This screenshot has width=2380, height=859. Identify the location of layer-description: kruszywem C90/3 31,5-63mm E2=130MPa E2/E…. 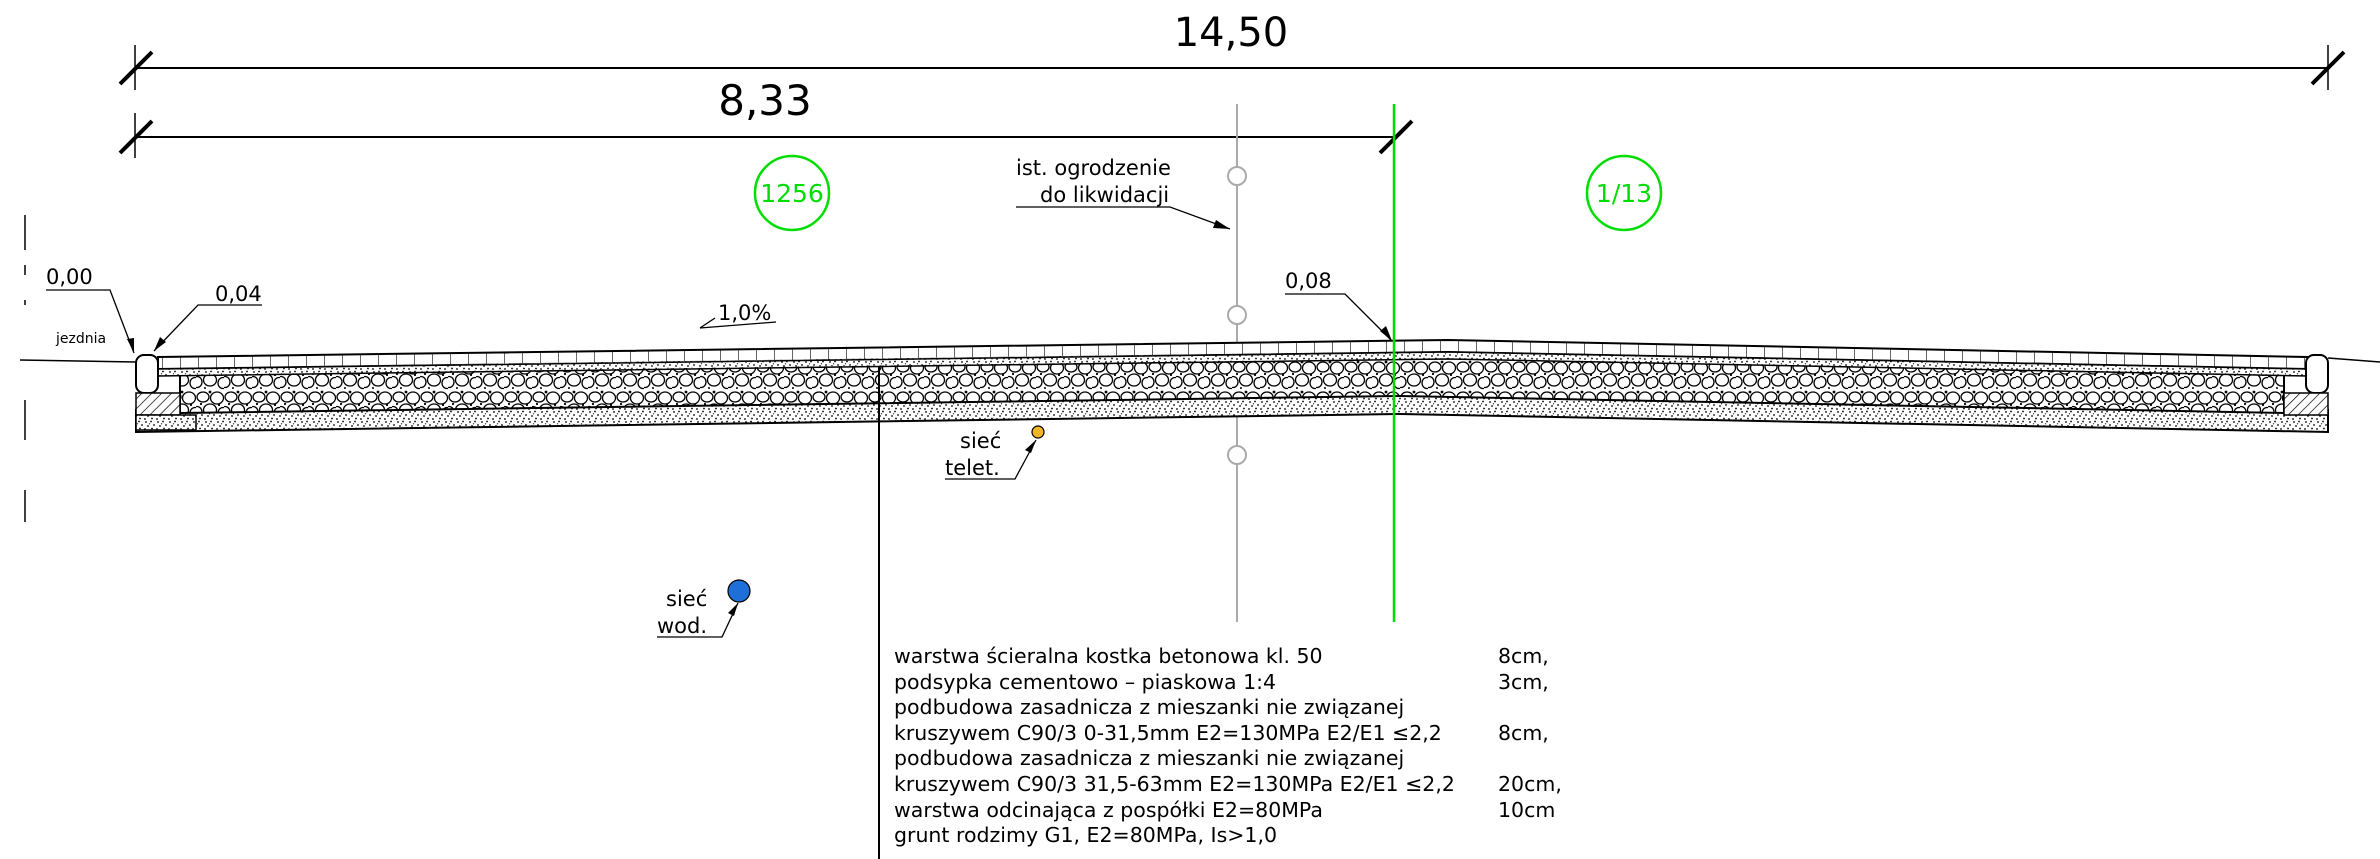
(1174, 783).